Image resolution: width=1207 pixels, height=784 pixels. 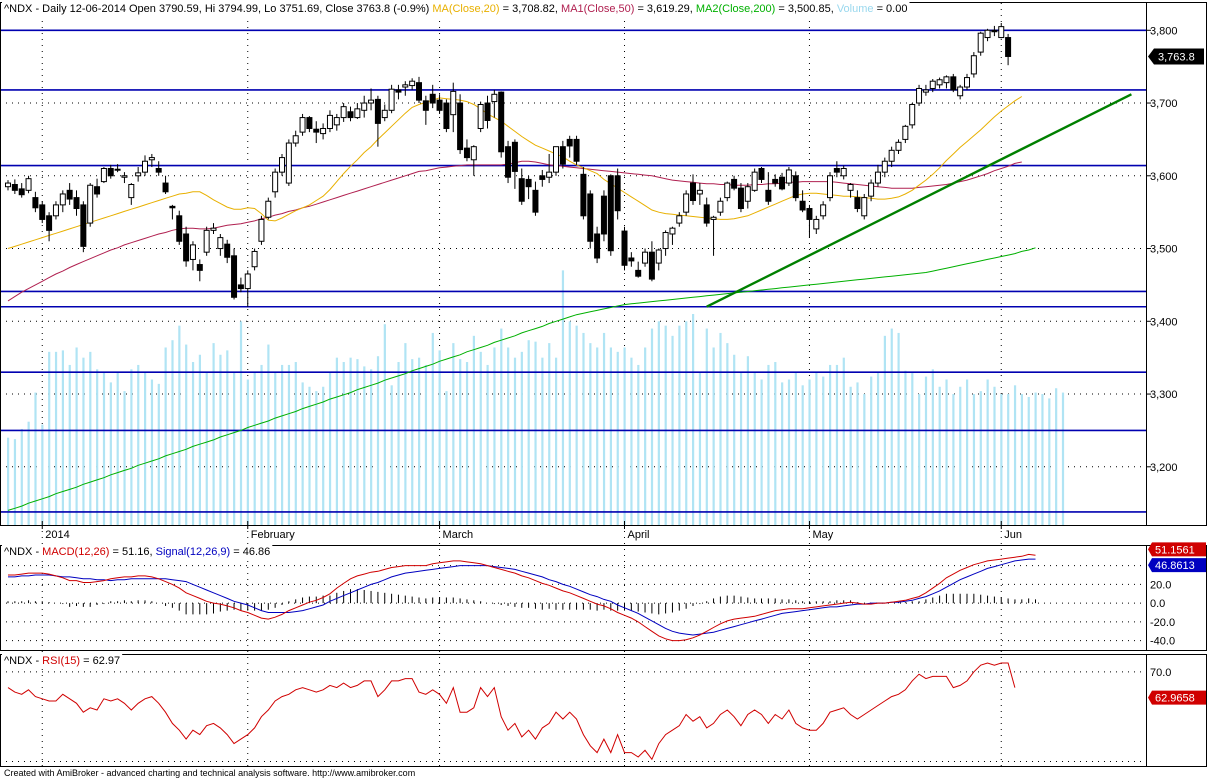 I want to click on title-part: = 51.16,, so click(x=132, y=552).